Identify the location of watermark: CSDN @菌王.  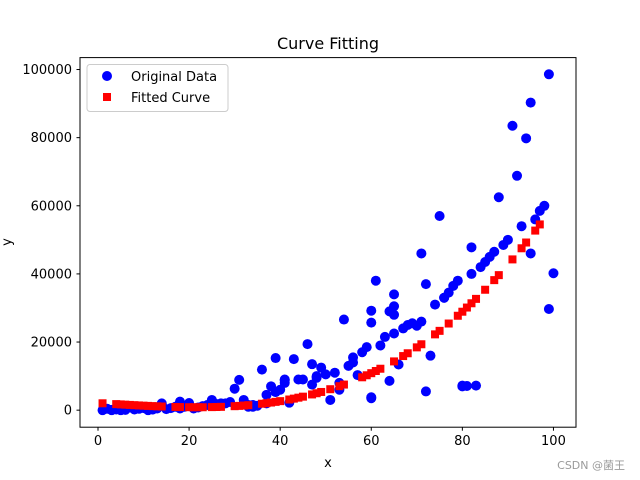
(591, 465).